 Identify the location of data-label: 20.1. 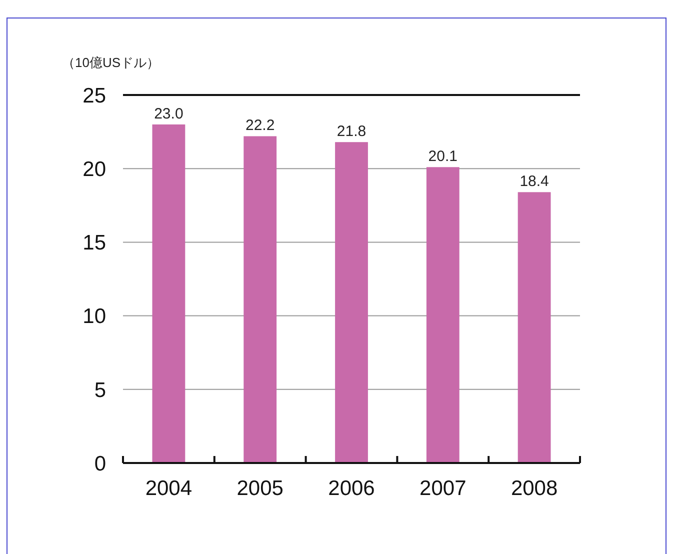
(443, 157).